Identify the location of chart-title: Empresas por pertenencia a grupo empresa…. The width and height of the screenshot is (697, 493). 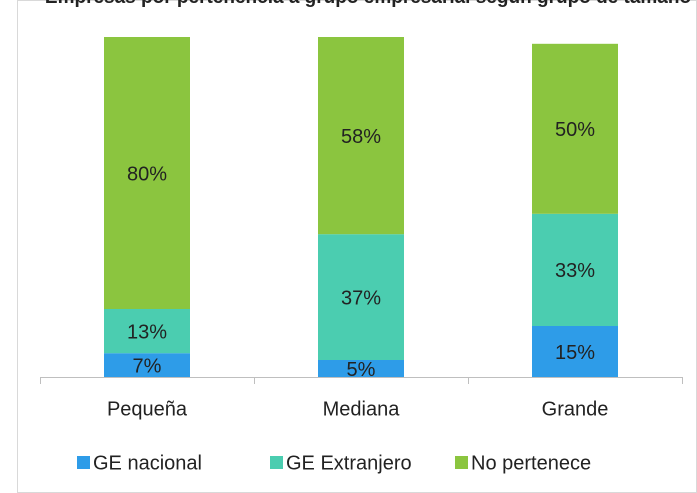
(368, 4).